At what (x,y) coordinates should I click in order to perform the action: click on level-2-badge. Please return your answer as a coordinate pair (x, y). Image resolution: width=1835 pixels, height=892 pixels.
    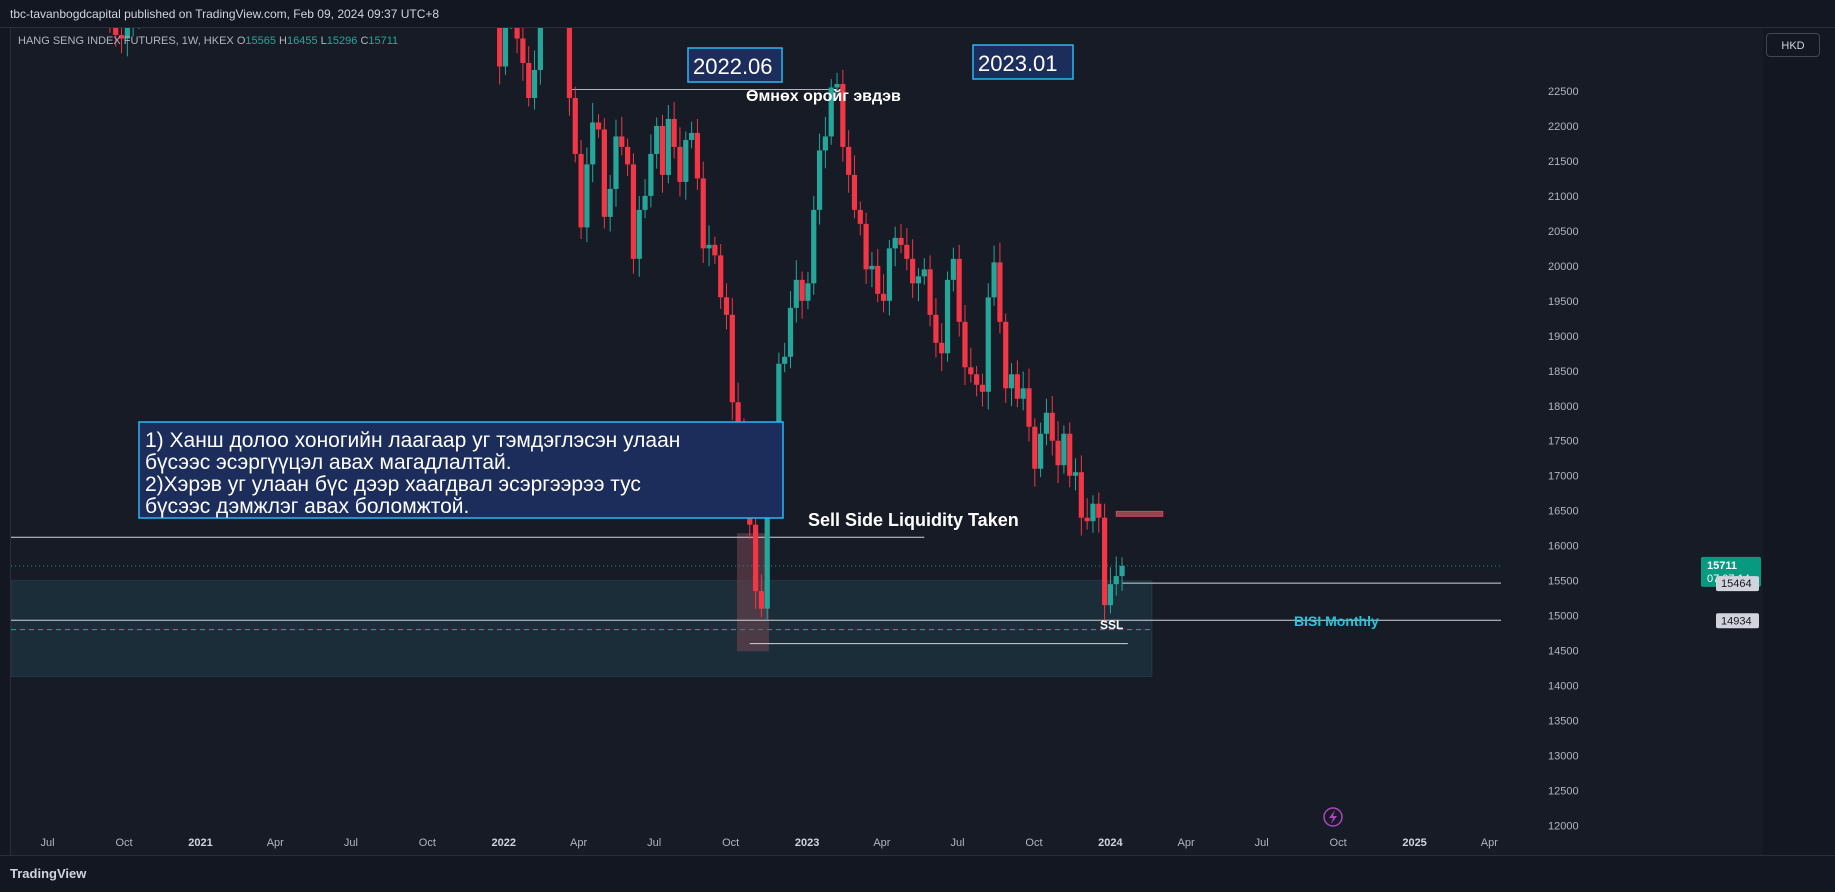
    Looking at the image, I should click on (1737, 621).